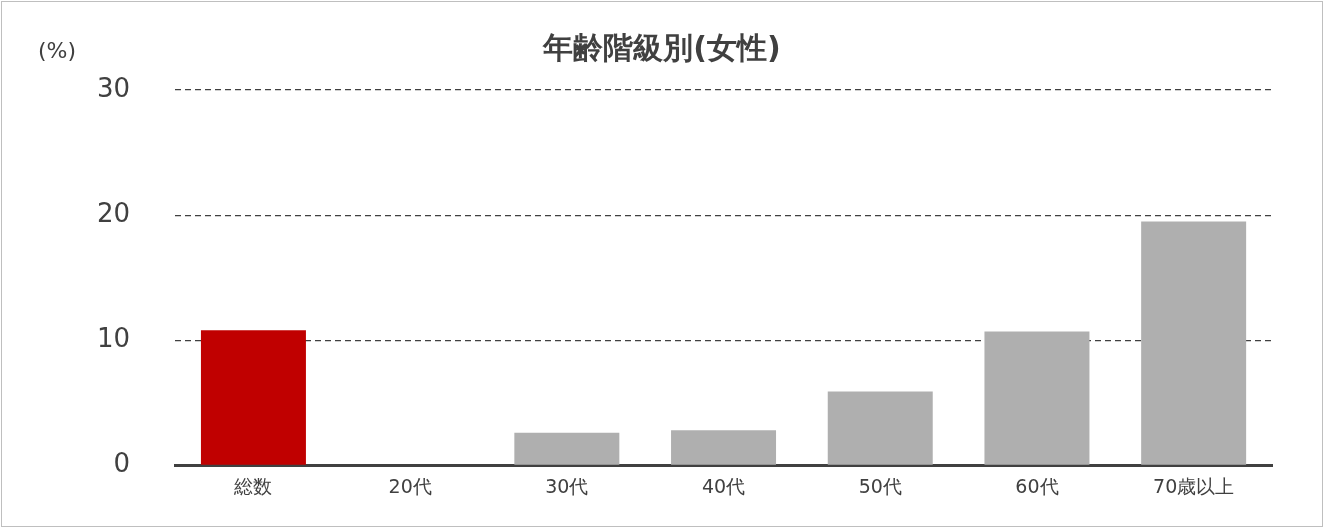  Describe the element at coordinates (1037, 485) in the screenshot. I see `x-tick-label: 60代` at that location.